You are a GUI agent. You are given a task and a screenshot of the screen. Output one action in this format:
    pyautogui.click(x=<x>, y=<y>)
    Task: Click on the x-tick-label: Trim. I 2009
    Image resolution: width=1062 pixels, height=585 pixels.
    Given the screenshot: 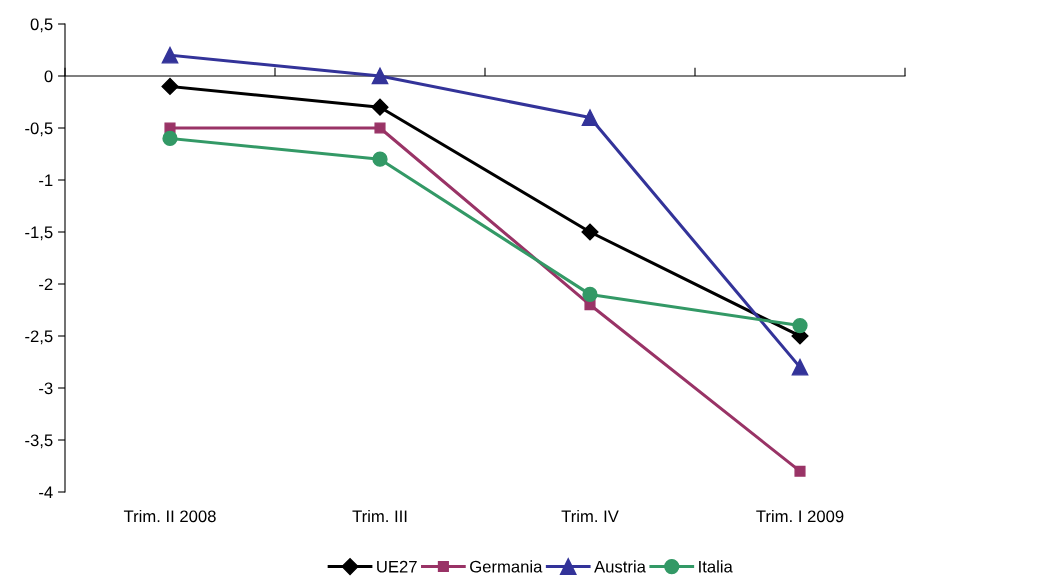 What is the action you would take?
    pyautogui.click(x=800, y=516)
    